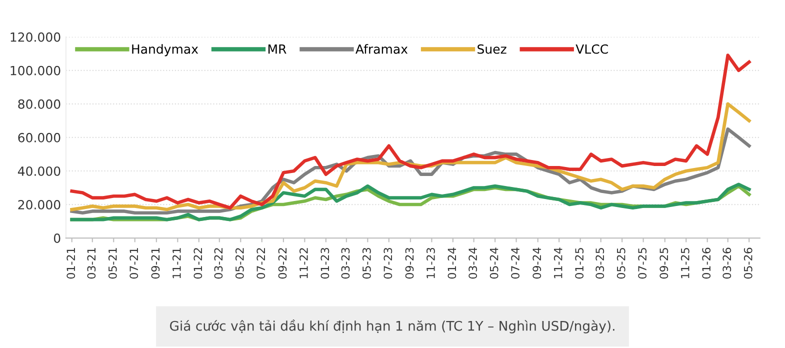  I want to click on x-tick-label: 07-22, so click(261, 263).